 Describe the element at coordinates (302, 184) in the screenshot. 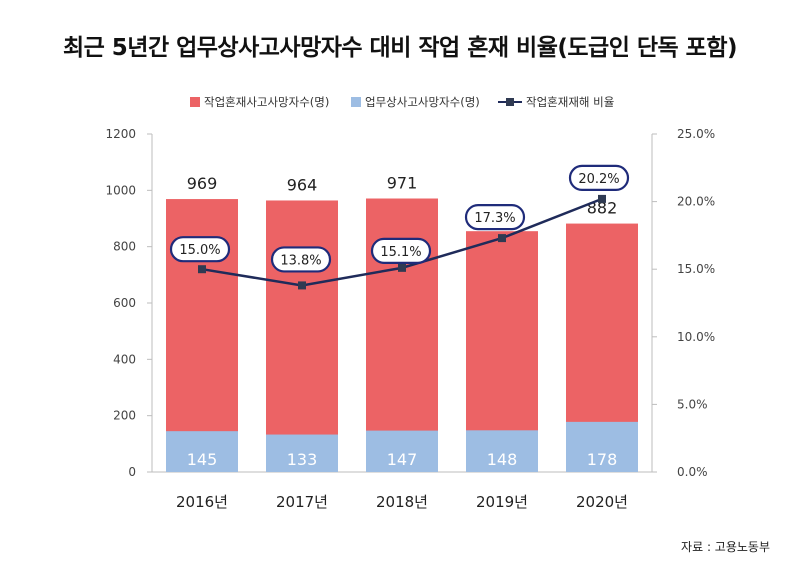

I see `bar-value-label: 964` at that location.